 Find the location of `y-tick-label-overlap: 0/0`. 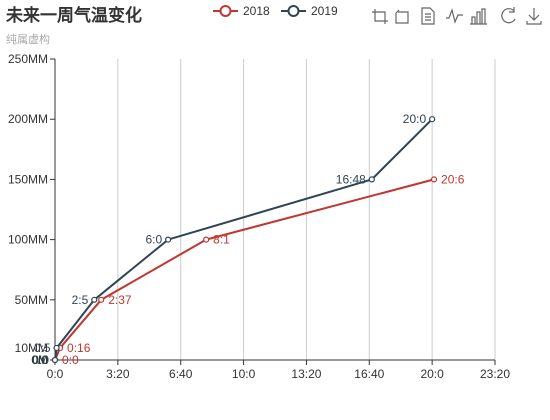

y-tick-label-overlap: 0/0 is located at coordinates (39, 360).